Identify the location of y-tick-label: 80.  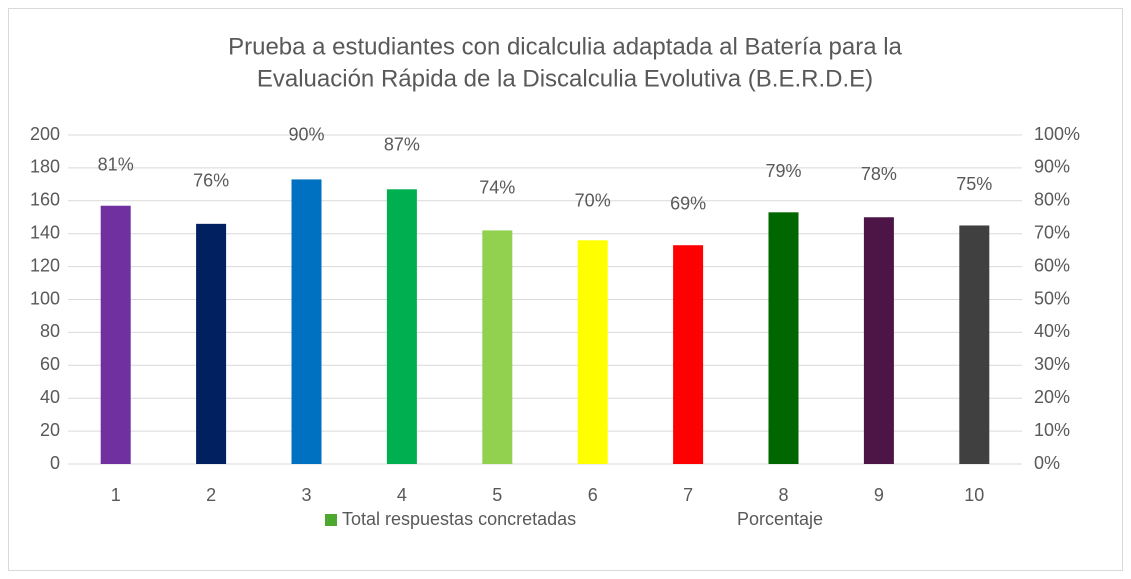
(50, 331).